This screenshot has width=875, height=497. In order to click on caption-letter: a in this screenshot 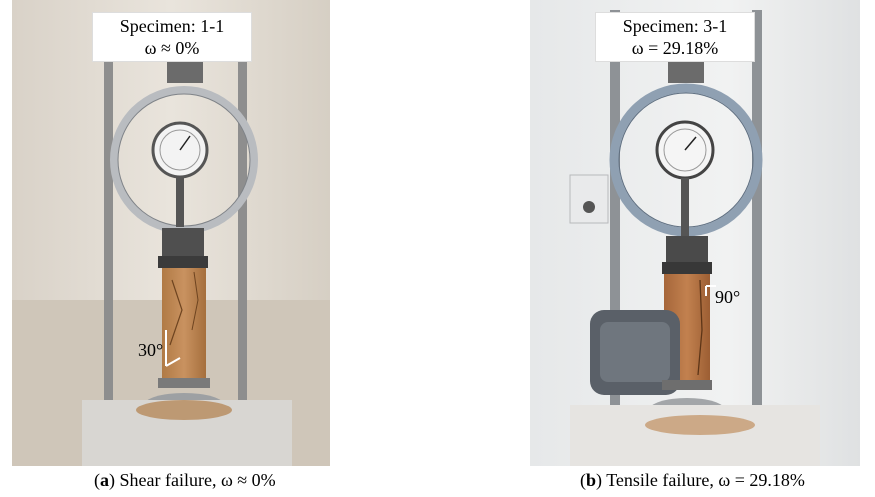, I will do `click(104, 480)`.